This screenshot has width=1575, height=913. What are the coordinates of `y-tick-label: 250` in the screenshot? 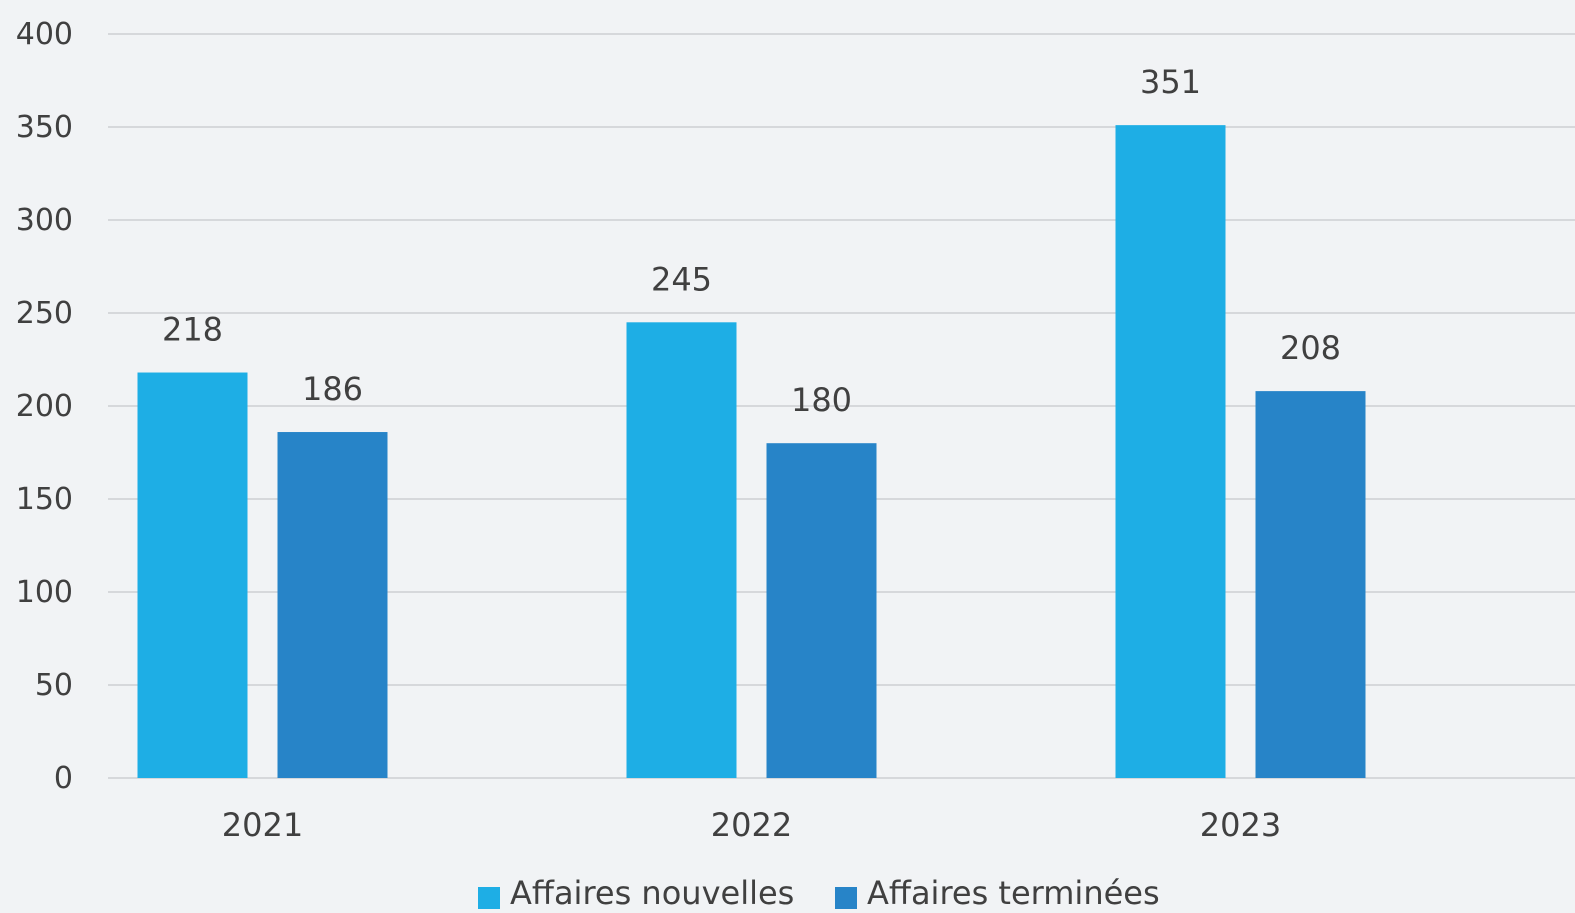 It's located at (44, 313).